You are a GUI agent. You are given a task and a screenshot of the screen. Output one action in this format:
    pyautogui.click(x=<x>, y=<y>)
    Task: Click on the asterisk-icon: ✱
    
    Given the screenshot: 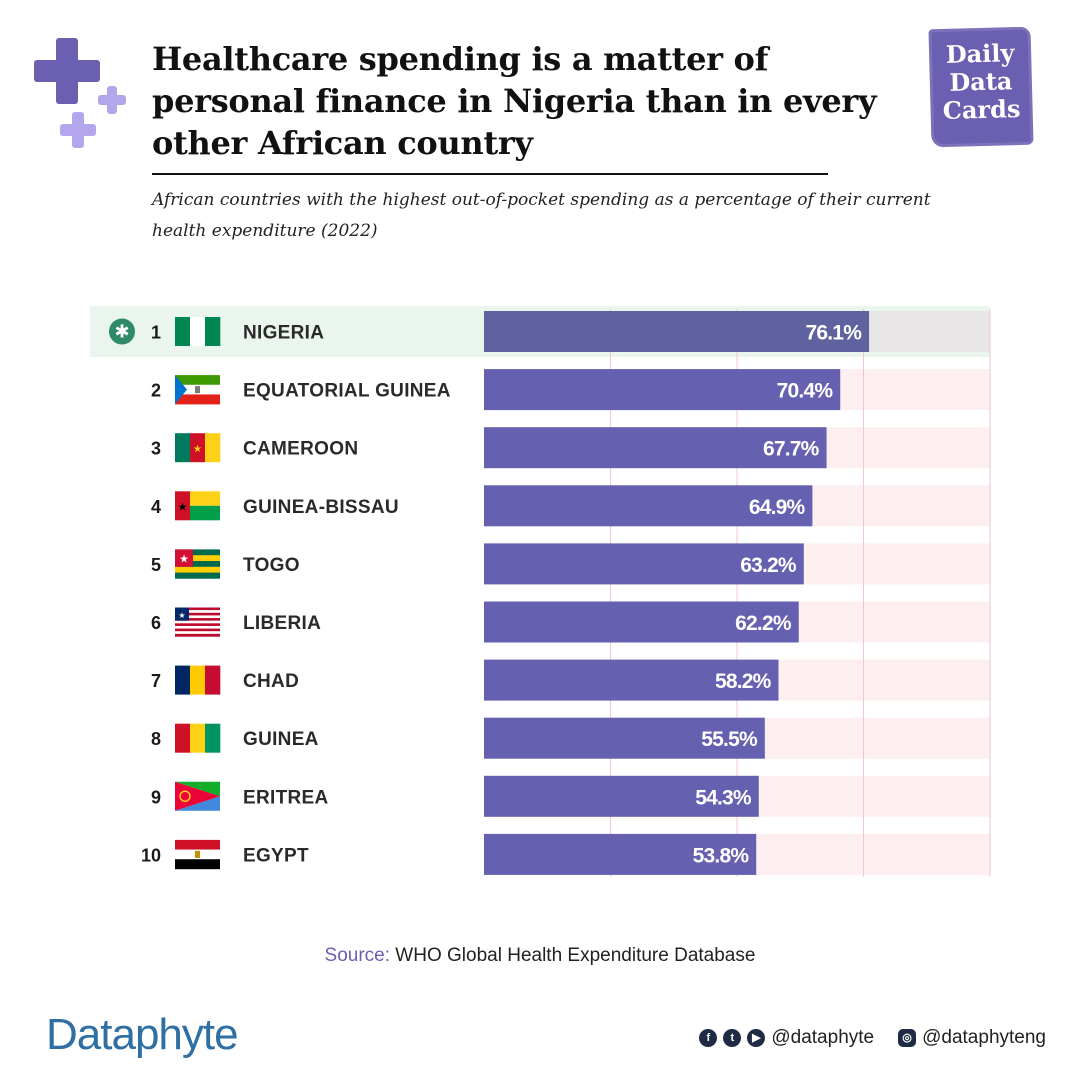 What is the action you would take?
    pyautogui.click(x=121, y=332)
    